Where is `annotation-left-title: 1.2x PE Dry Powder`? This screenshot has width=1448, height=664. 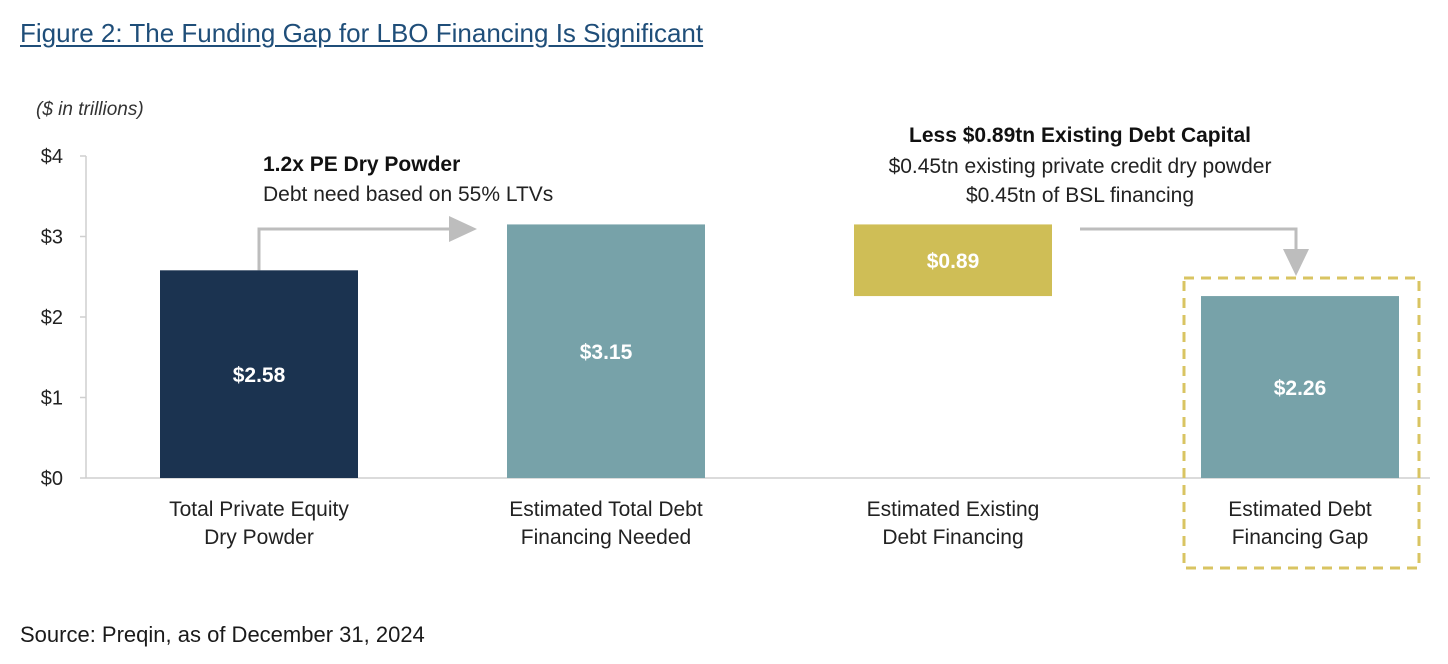
annotation-left-title: 1.2x PE Dry Powder is located at coordinates (361, 164).